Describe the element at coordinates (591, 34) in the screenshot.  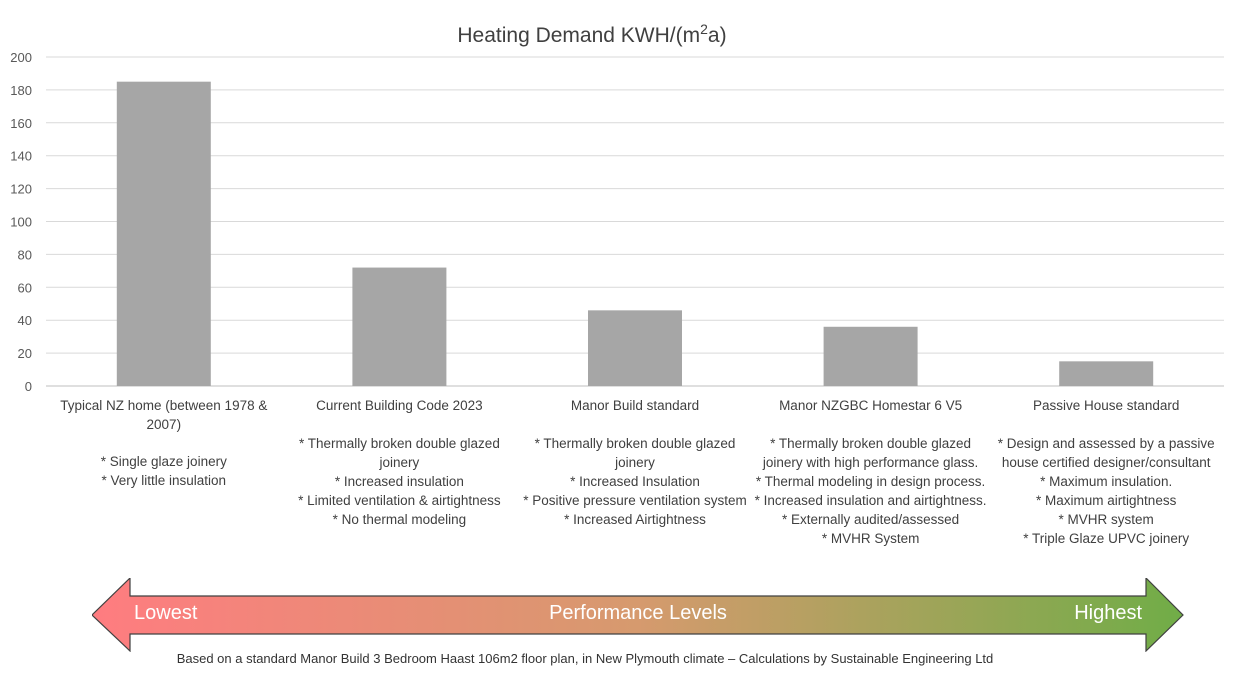
I see `chart-title: Heating Demand KWH/(m2a)` at that location.